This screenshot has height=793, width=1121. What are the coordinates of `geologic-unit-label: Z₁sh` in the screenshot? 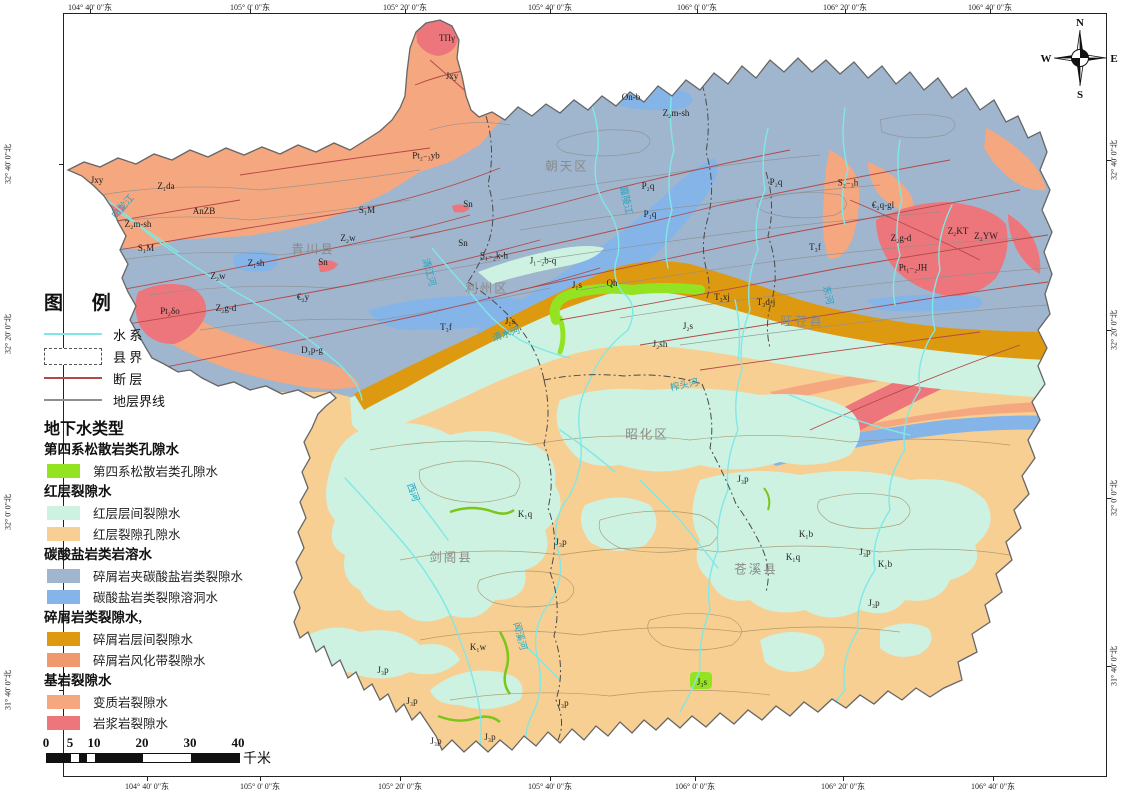 It's located at (256, 263).